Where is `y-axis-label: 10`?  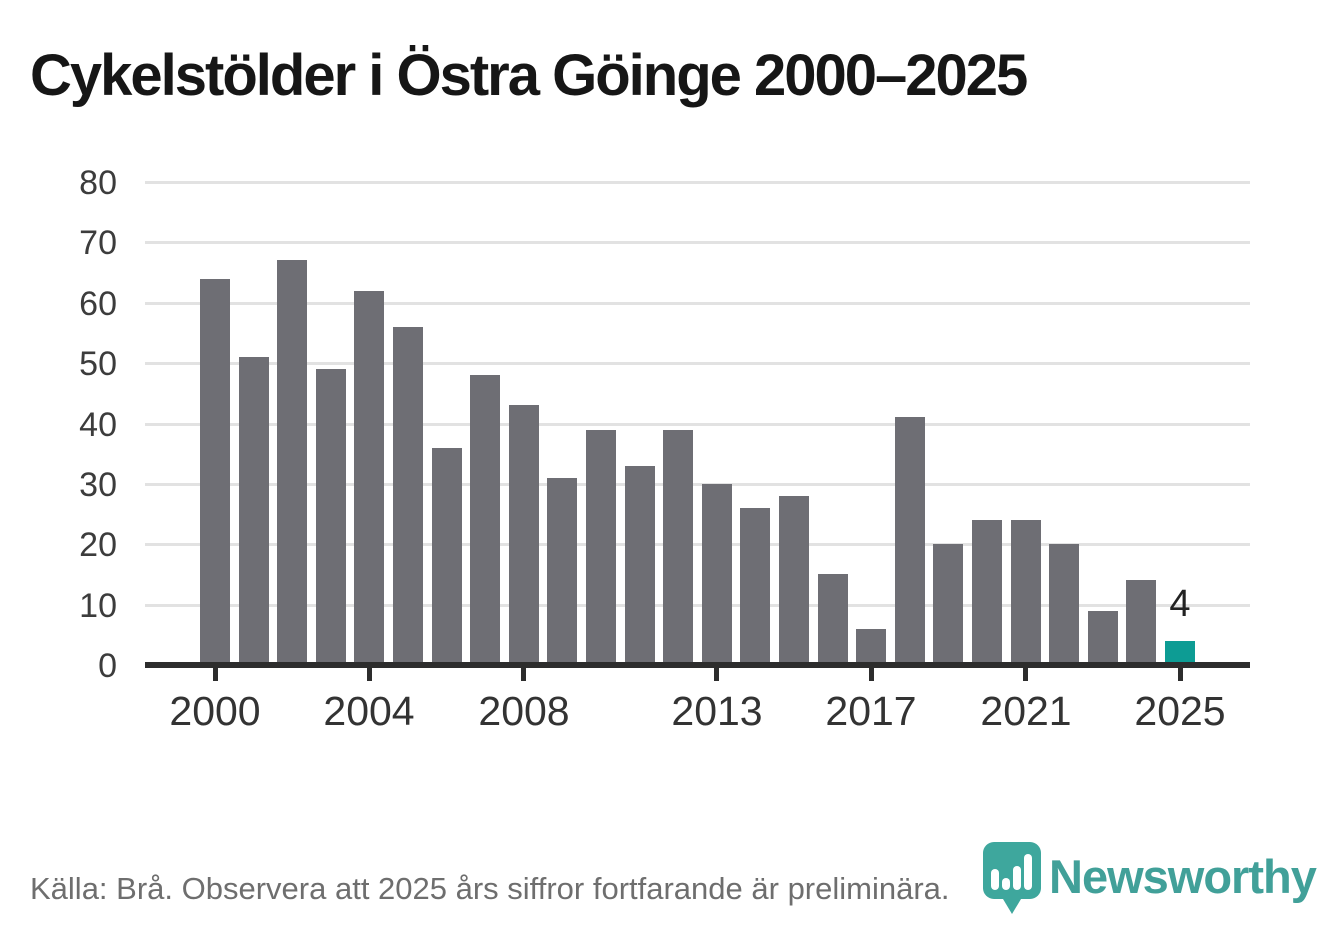 y-axis-label: 10 is located at coordinates (98, 605).